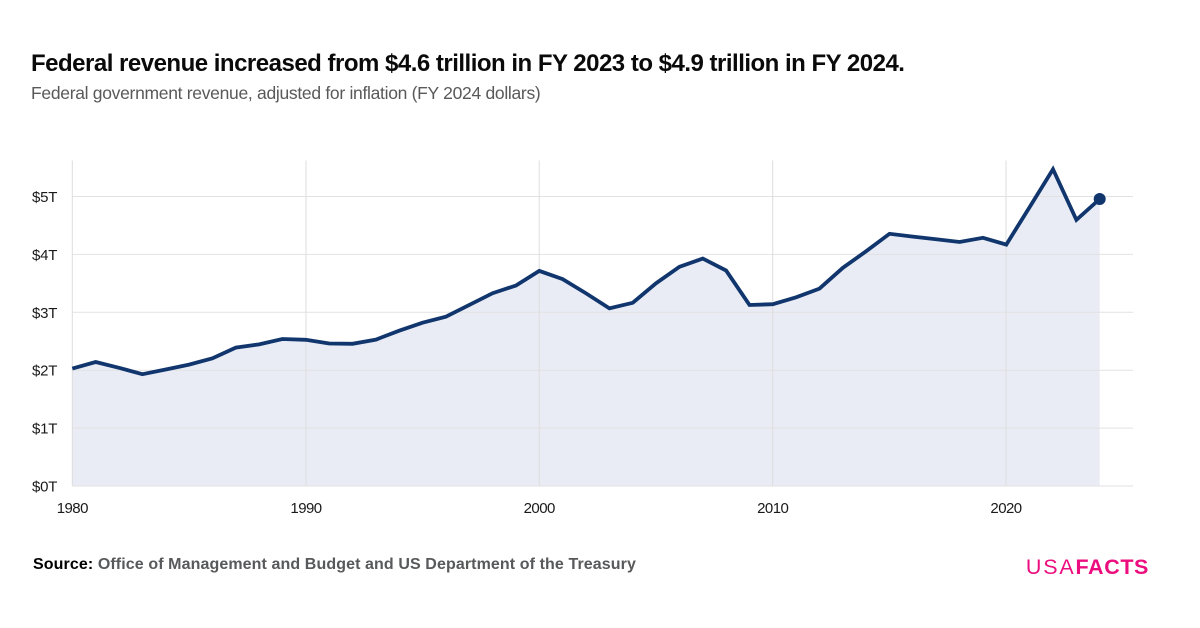 This screenshot has height=628, width=1200. What do you see at coordinates (44, 313) in the screenshot?
I see `svg-text: $3T` at bounding box center [44, 313].